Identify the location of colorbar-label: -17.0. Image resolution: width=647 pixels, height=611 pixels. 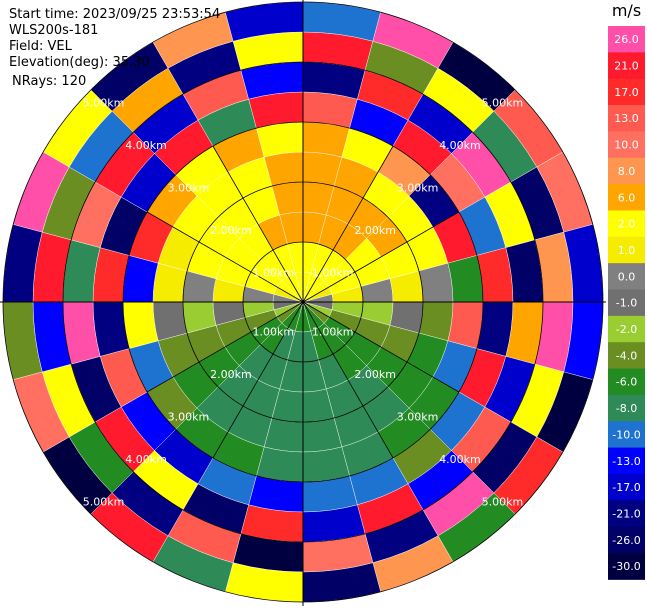
(626, 487).